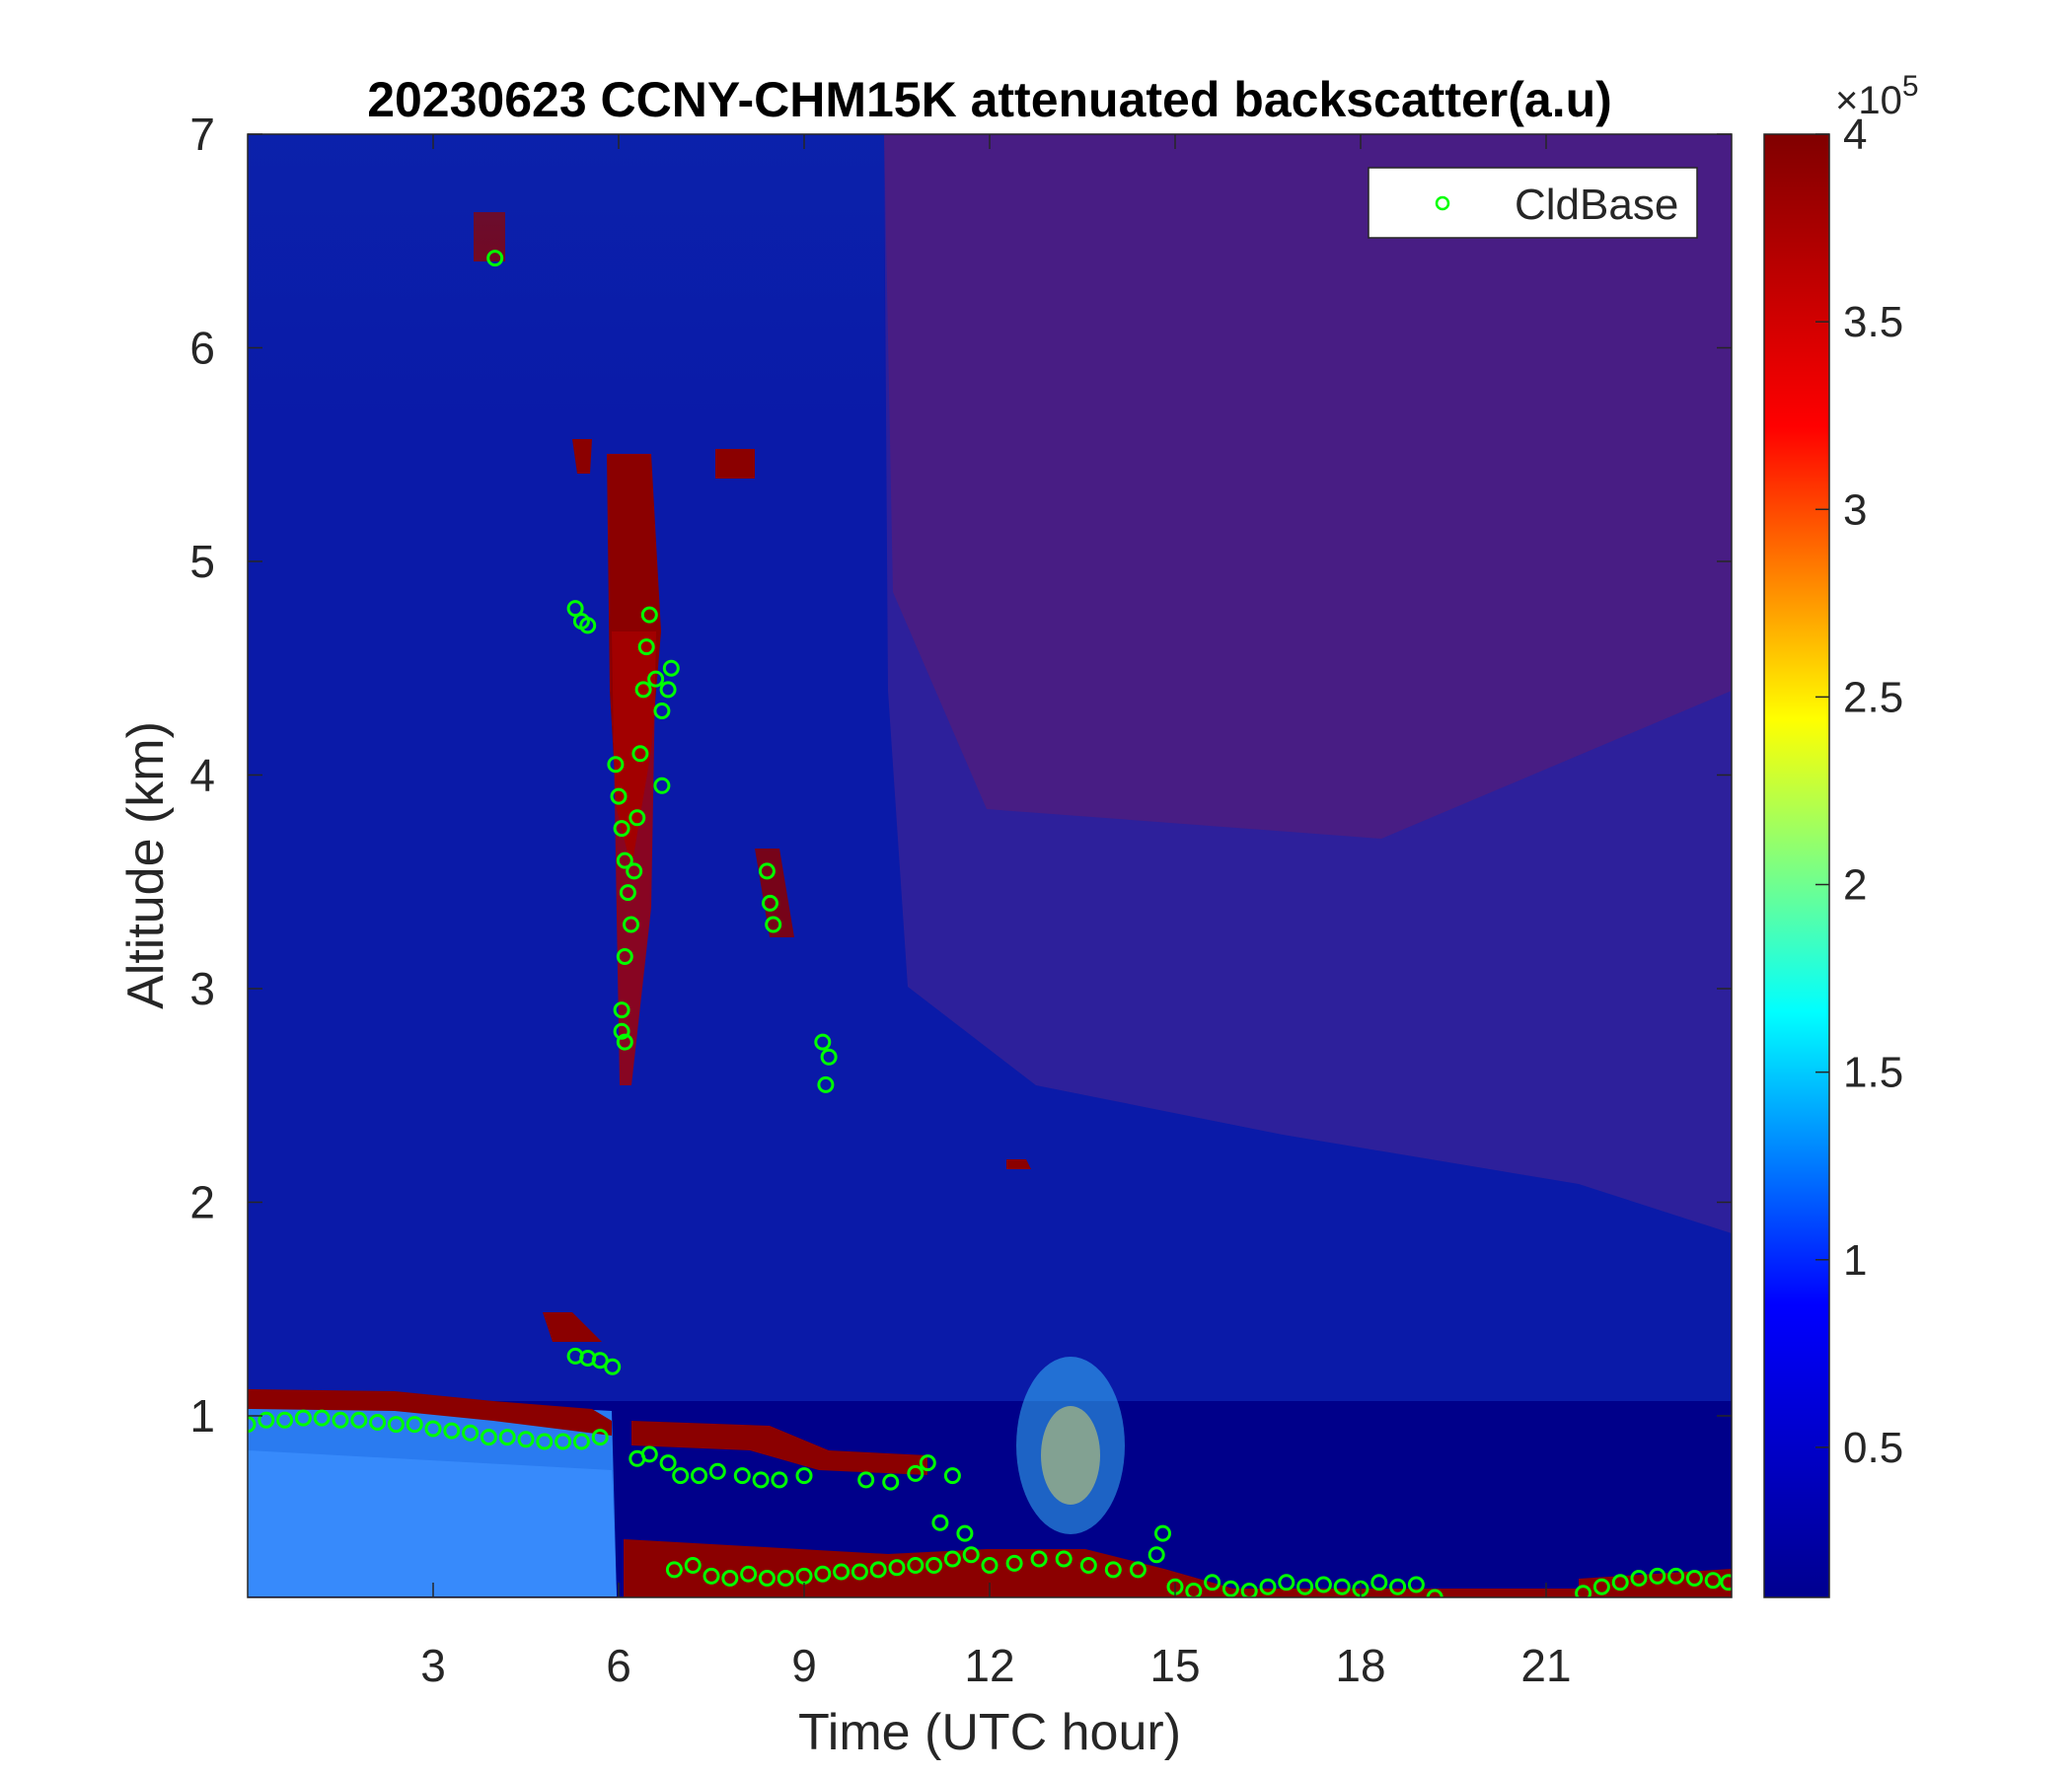 The width and height of the screenshot is (2072, 1776). I want to click on colorbar-tick-label: 1, so click(1855, 1261).